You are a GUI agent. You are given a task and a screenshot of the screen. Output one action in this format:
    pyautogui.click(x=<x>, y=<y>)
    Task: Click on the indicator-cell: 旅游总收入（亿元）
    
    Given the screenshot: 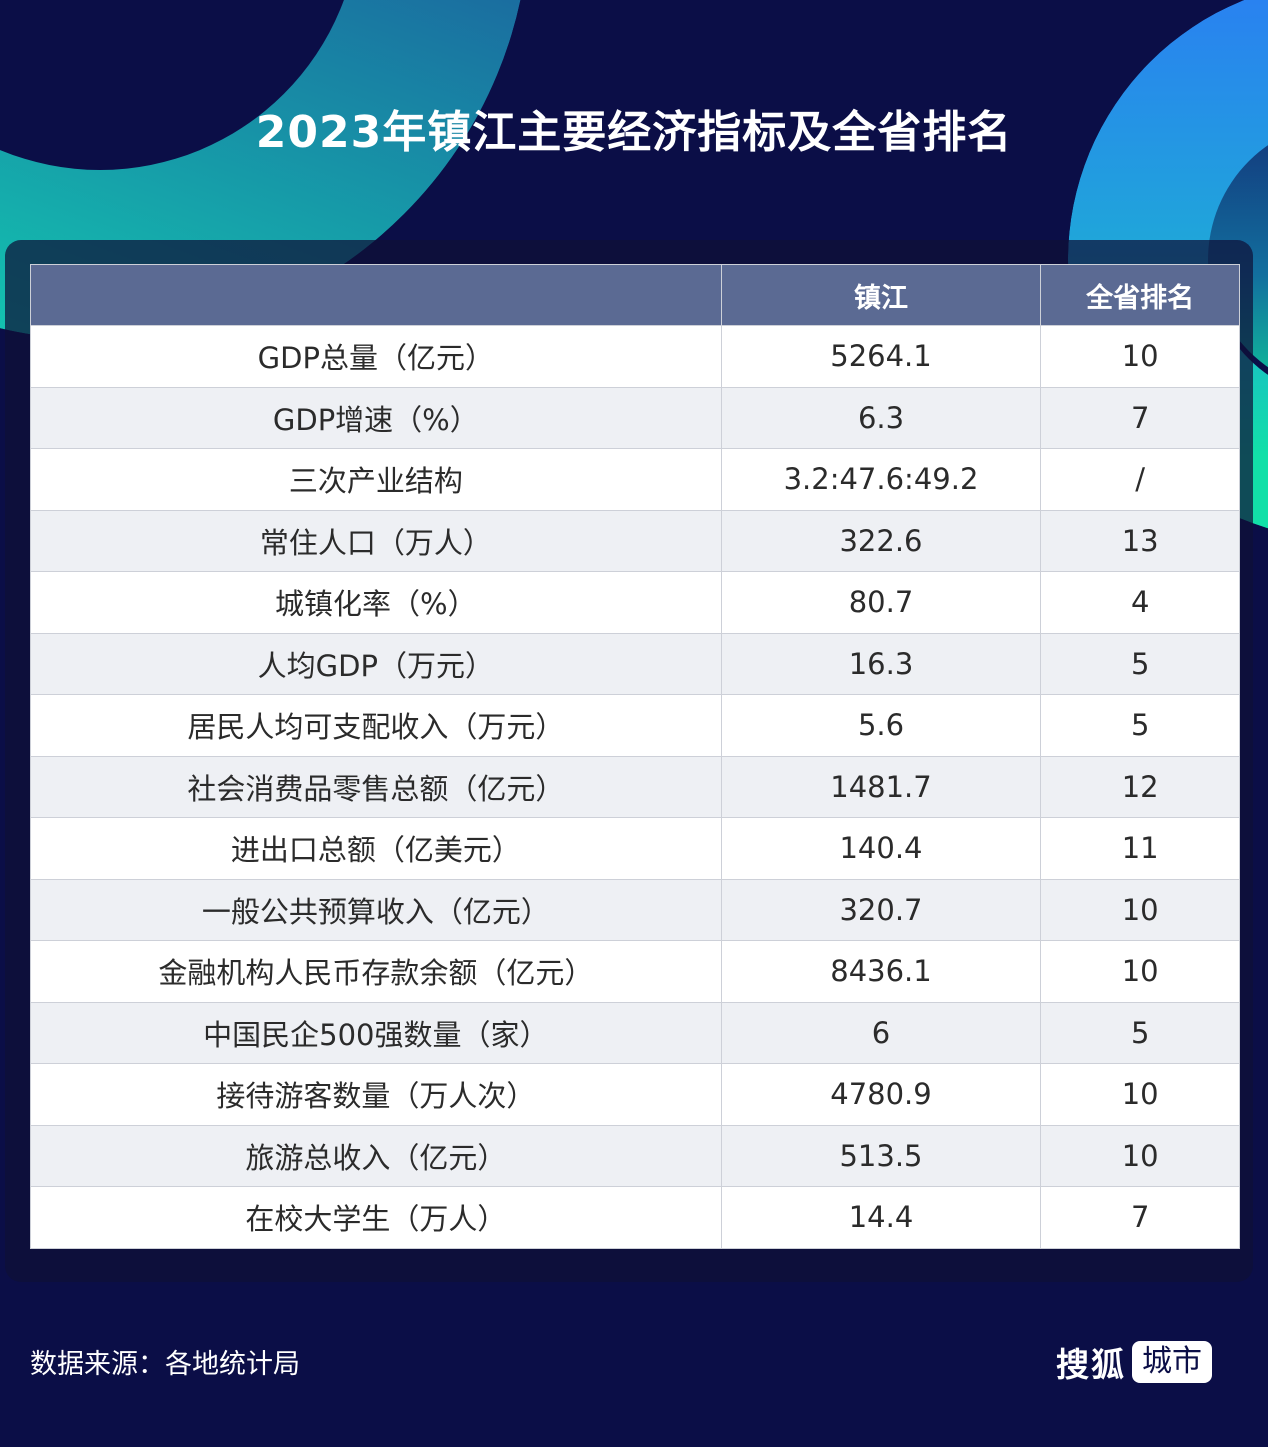 What is the action you would take?
    pyautogui.click(x=376, y=1155)
    